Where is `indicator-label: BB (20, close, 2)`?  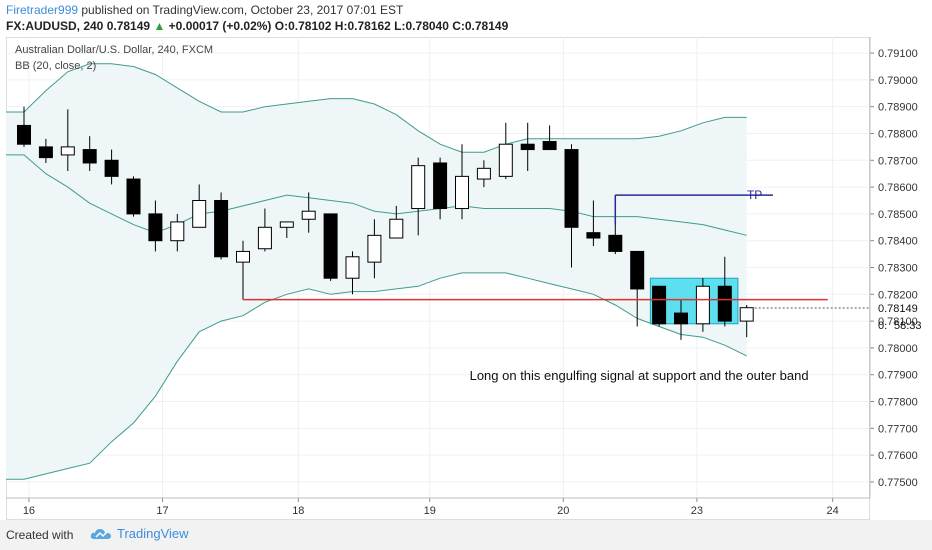 indicator-label: BB (20, close, 2) is located at coordinates (55, 66).